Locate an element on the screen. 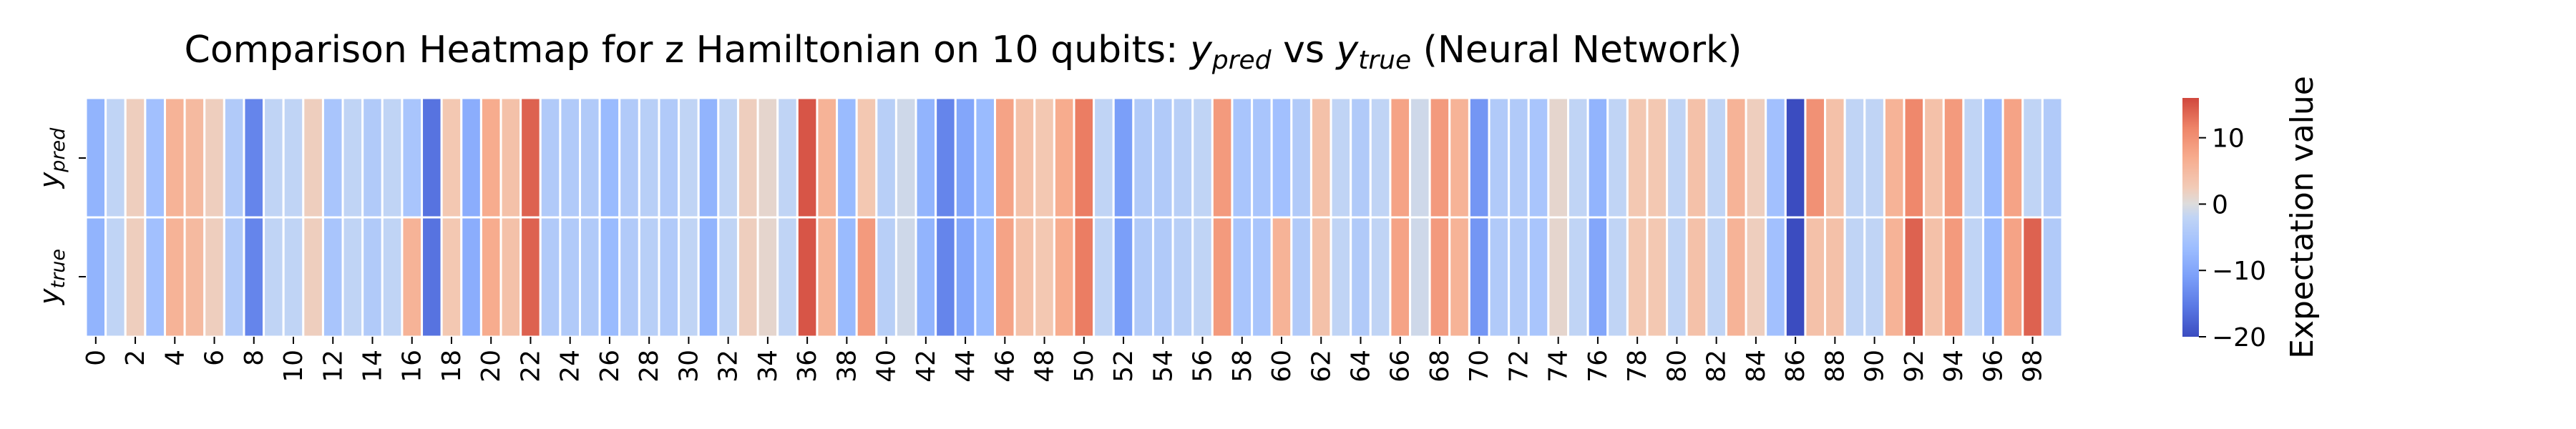 Image resolution: width=2576 pixels, height=429 pixels. x-tick-label: 52 is located at coordinates (1123, 366).